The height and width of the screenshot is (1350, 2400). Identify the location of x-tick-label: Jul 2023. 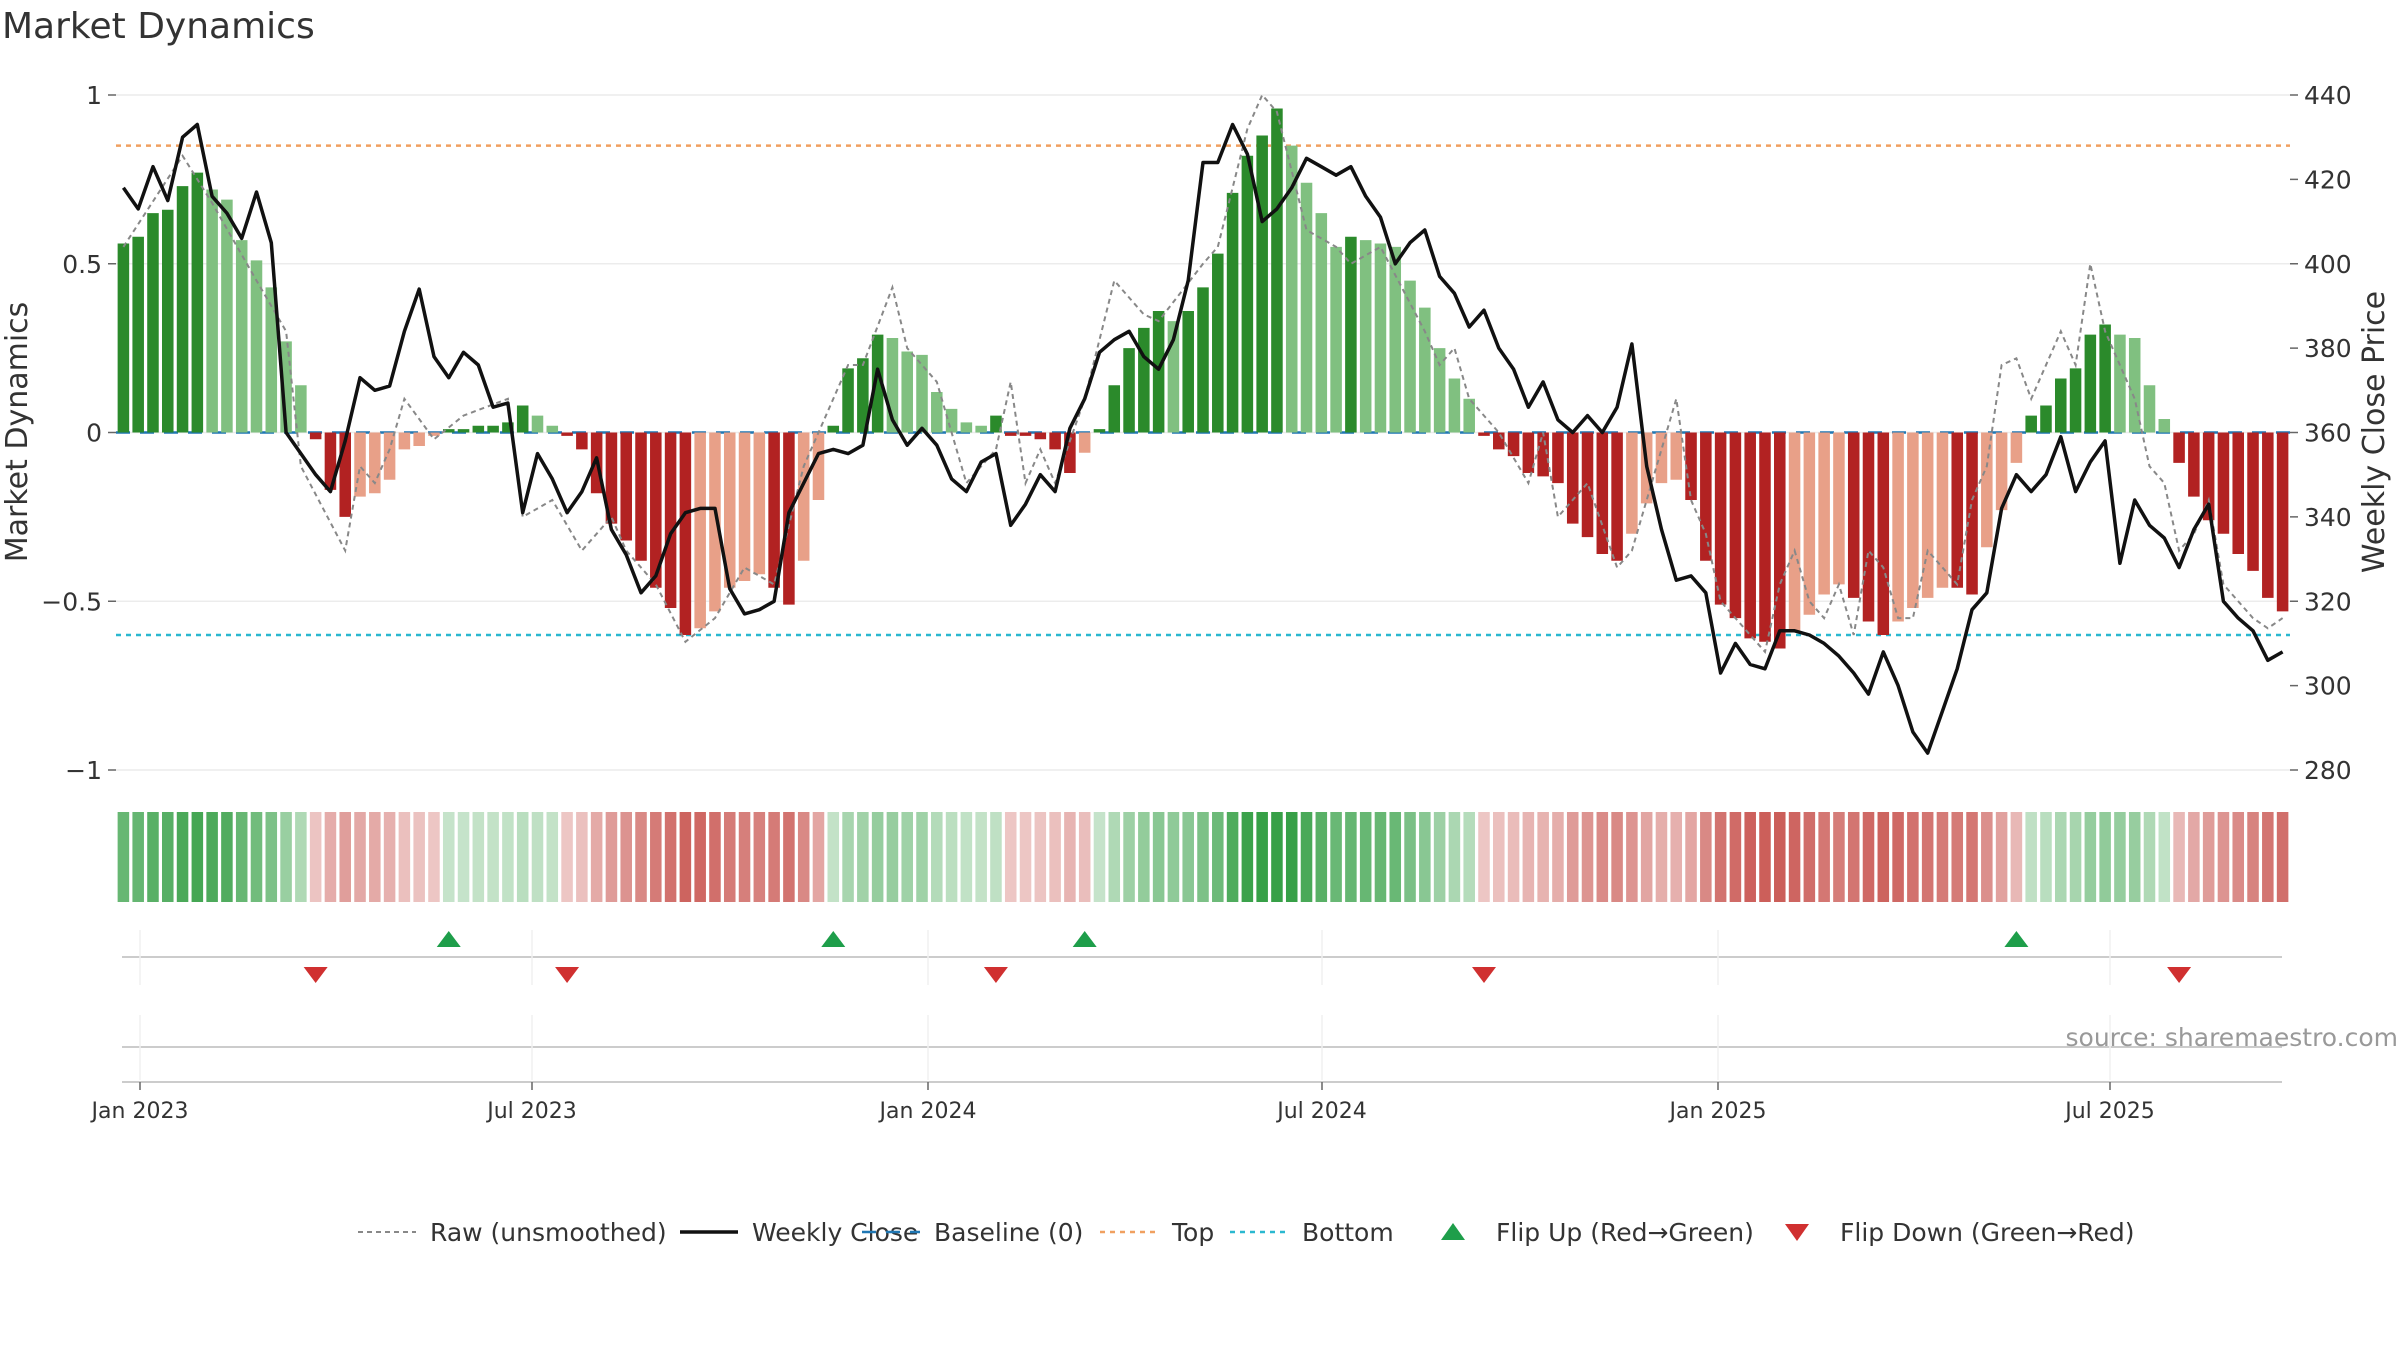
(531, 1111).